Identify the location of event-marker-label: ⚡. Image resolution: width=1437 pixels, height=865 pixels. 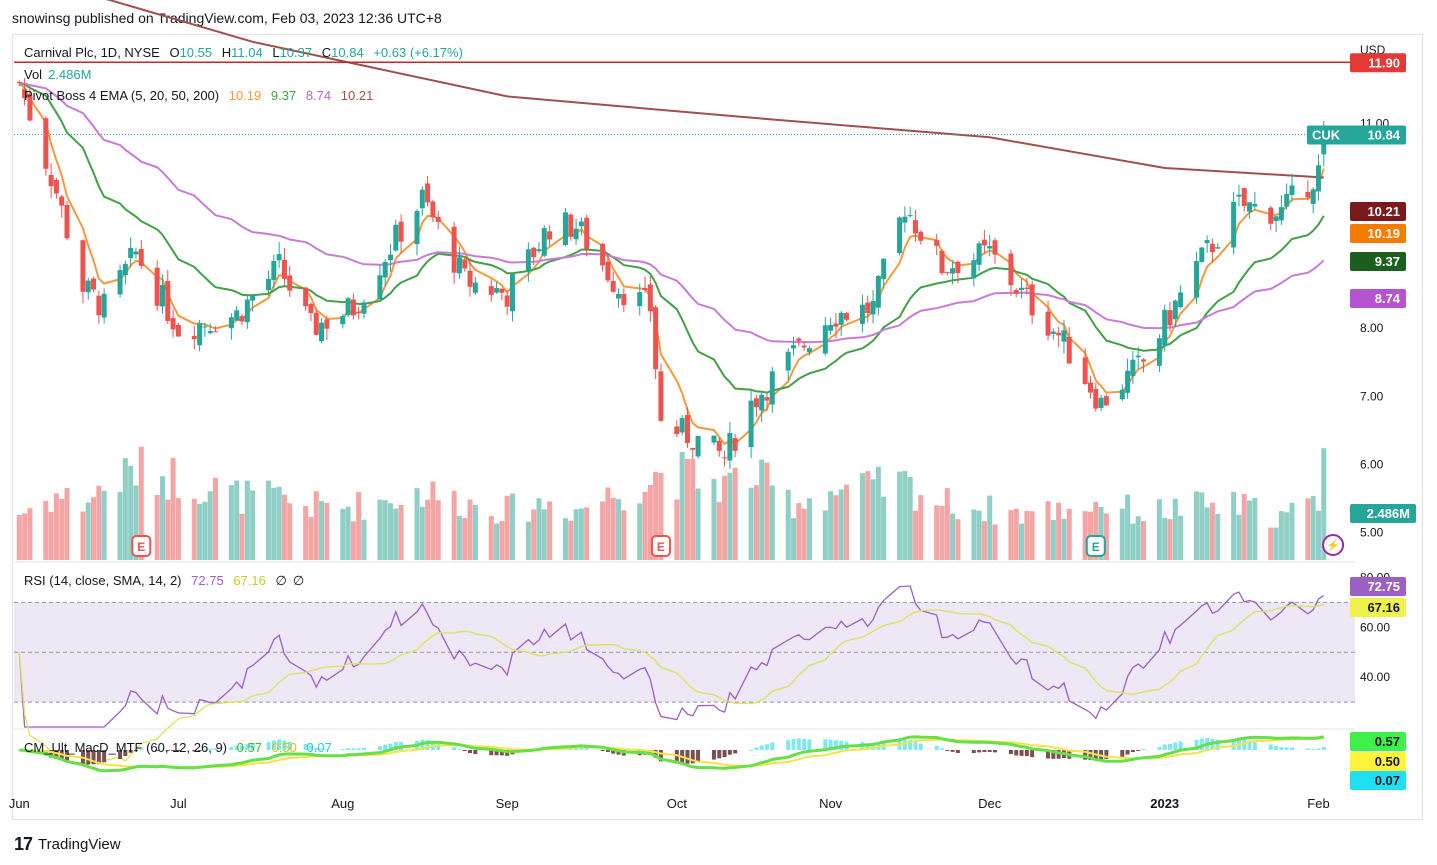
(1333, 545).